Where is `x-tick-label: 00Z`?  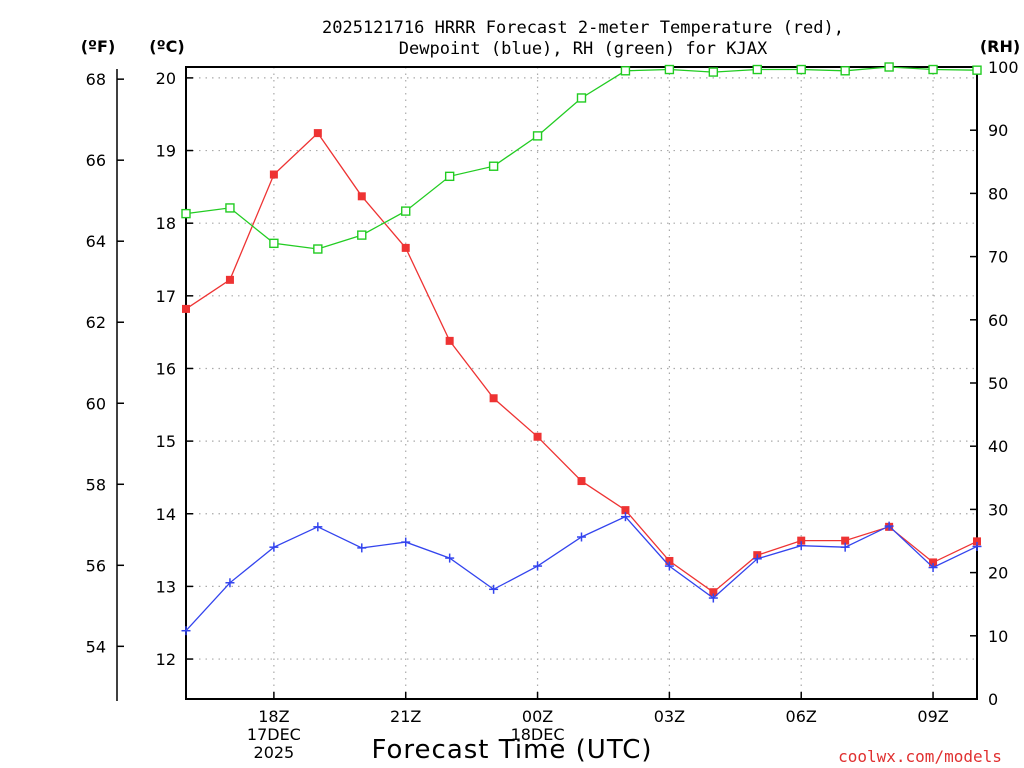 x-tick-label: 00Z is located at coordinates (537, 716).